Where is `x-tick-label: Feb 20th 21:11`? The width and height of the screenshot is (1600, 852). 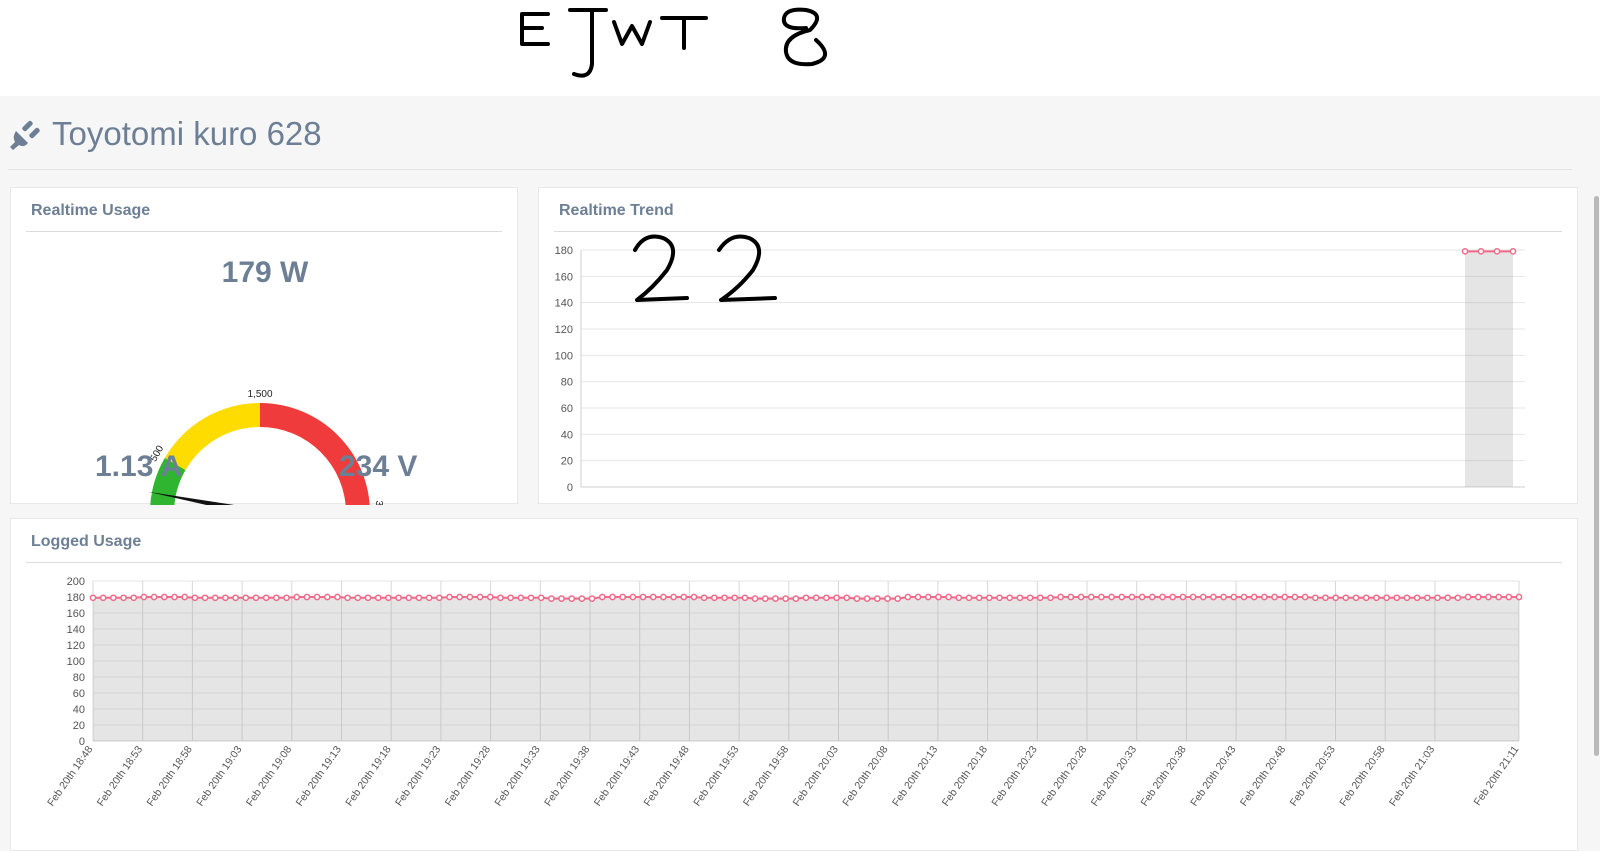
x-tick-label: Feb 20th 21:11 is located at coordinates (1497, 776).